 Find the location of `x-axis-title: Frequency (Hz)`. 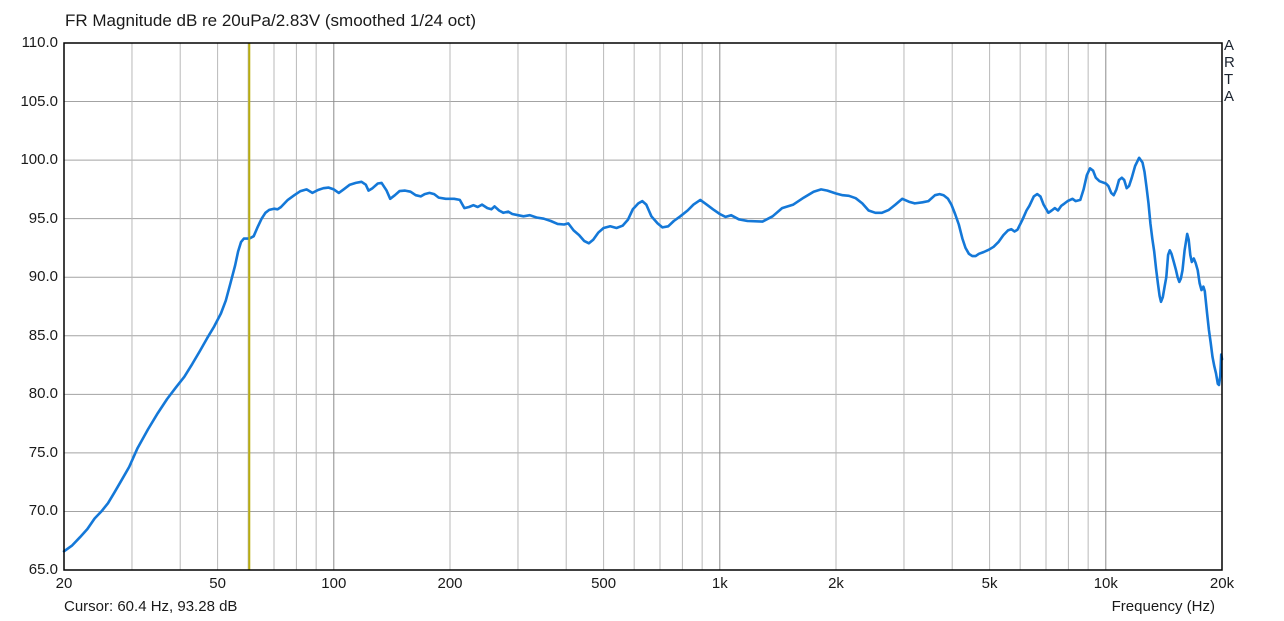

x-axis-title: Frequency (Hz) is located at coordinates (1163, 606).